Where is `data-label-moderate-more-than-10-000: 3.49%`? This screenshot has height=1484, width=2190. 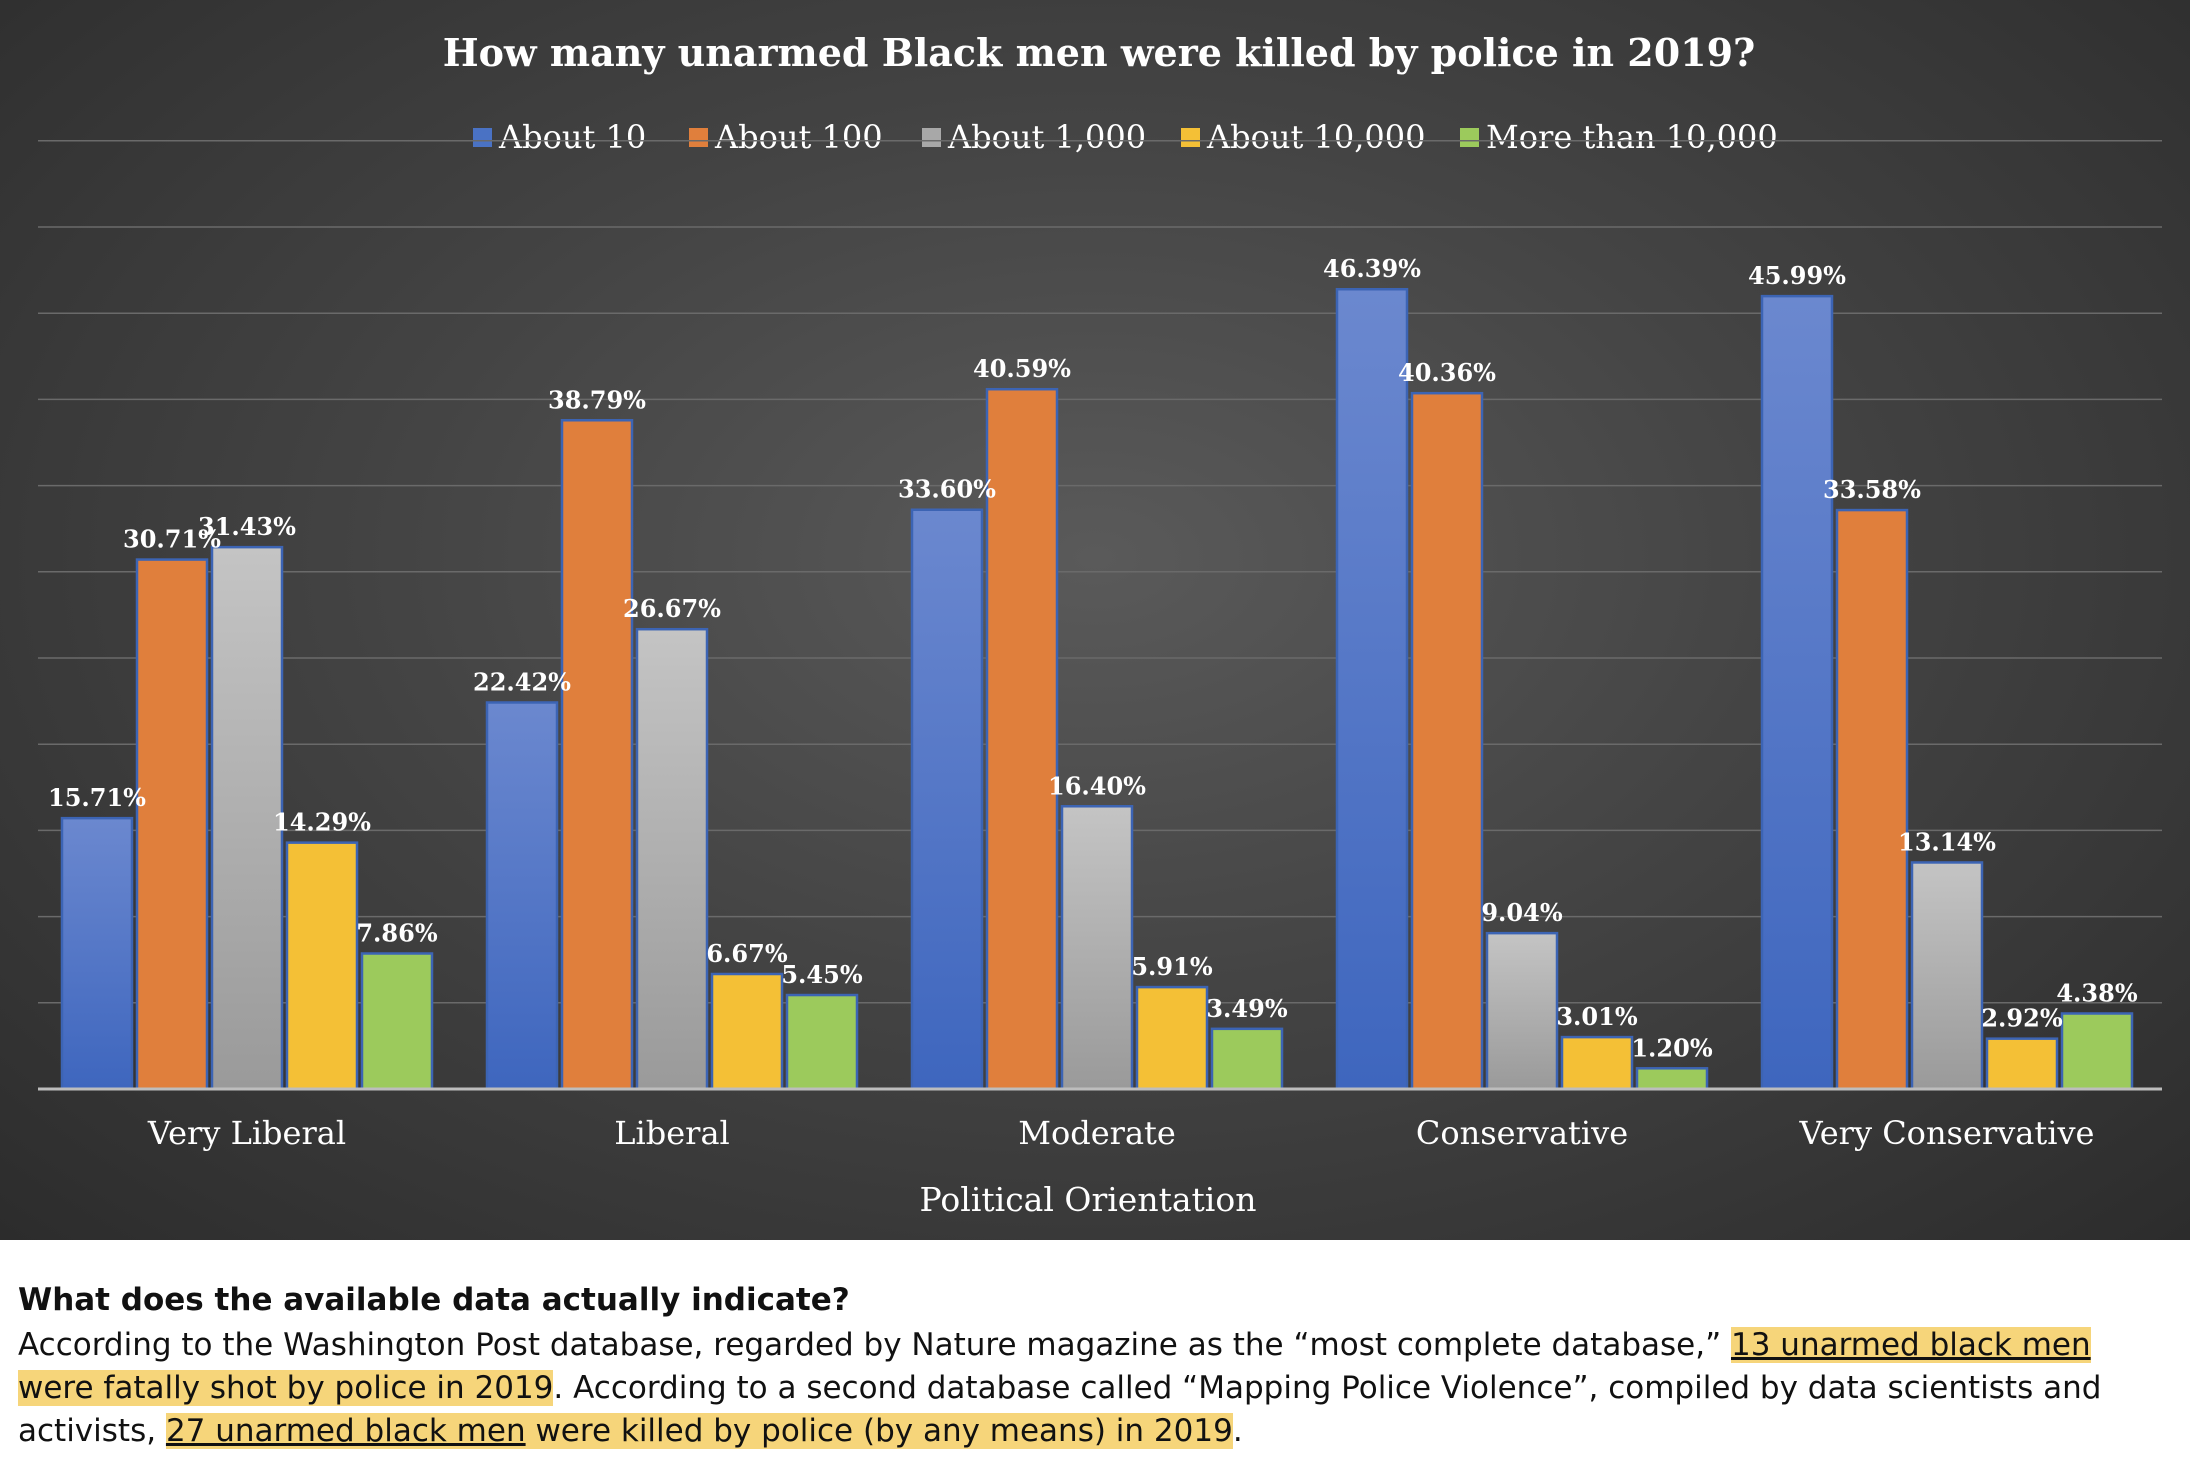 data-label-moderate-more-than-10-000: 3.49% is located at coordinates (1246, 1008).